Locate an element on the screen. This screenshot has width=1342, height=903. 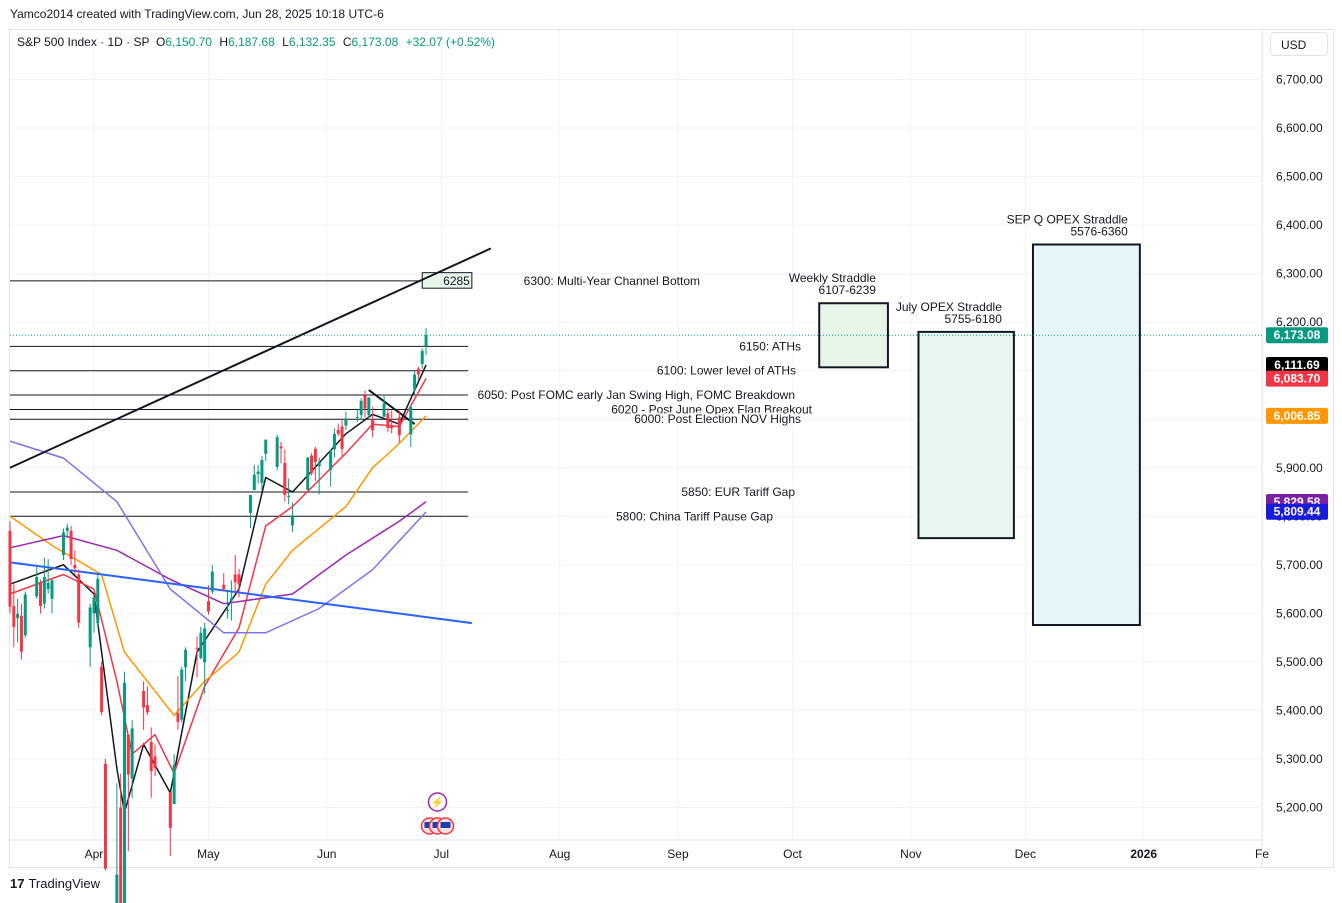
straddle-box is located at coordinates (966, 435).